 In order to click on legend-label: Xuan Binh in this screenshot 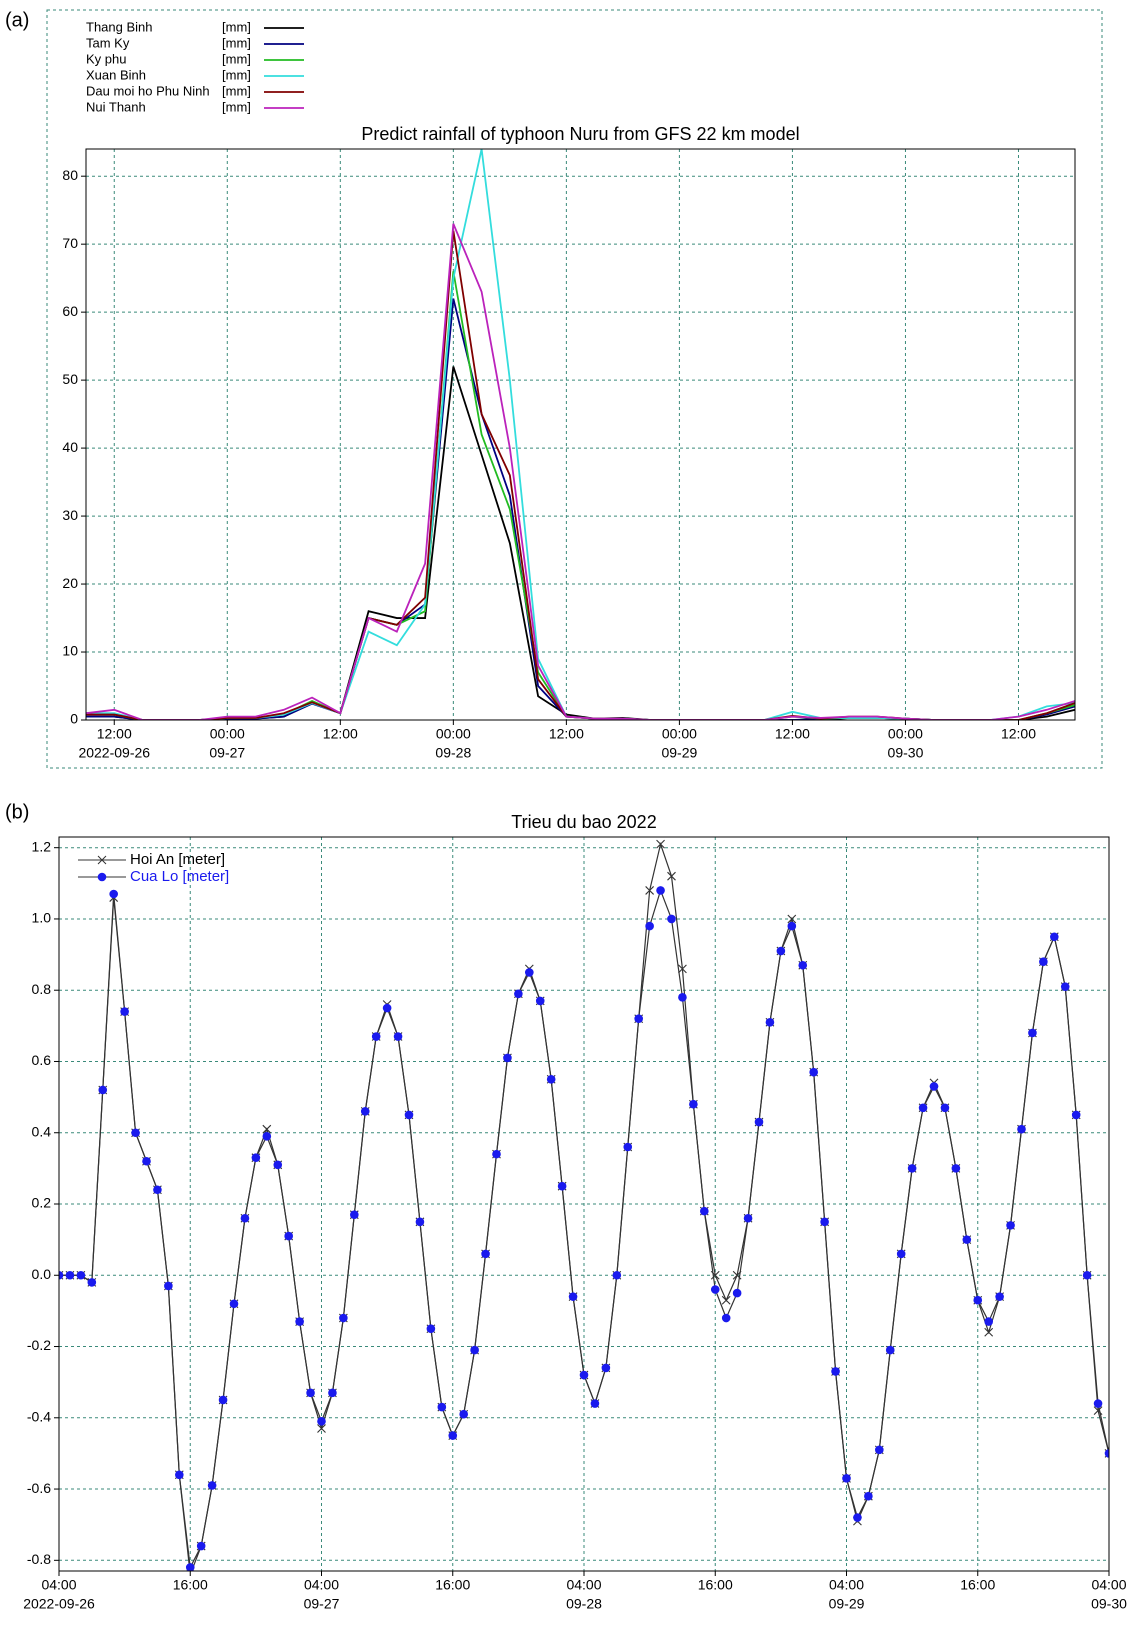, I will do `click(116, 74)`.